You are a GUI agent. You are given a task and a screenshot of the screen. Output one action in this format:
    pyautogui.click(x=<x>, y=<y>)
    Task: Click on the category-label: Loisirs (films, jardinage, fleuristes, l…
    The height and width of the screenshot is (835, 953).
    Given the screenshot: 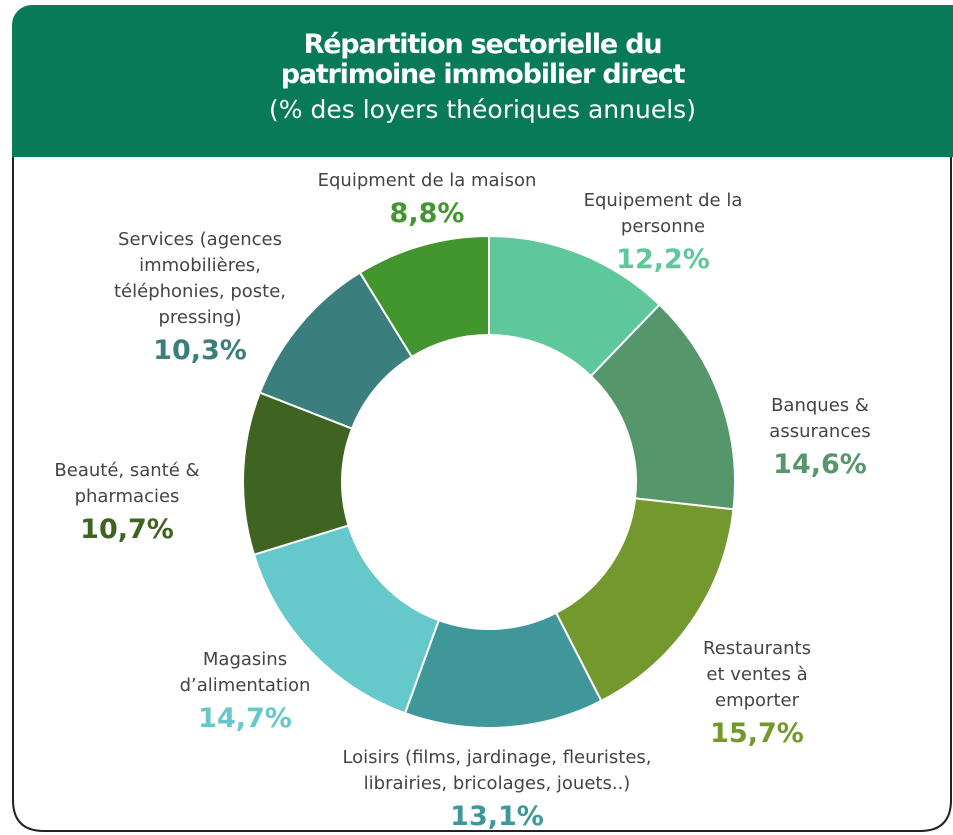 What is the action you would take?
    pyautogui.click(x=497, y=770)
    